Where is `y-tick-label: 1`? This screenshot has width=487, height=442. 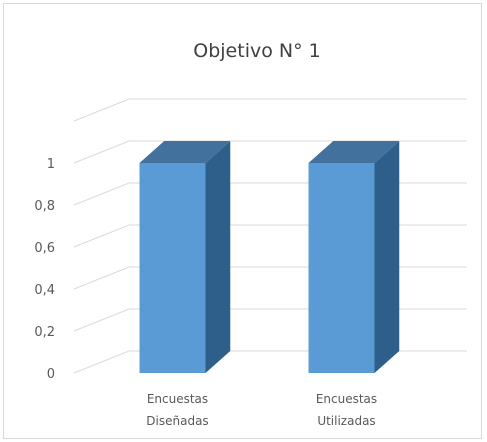
y-tick-label: 1 is located at coordinates (51, 164).